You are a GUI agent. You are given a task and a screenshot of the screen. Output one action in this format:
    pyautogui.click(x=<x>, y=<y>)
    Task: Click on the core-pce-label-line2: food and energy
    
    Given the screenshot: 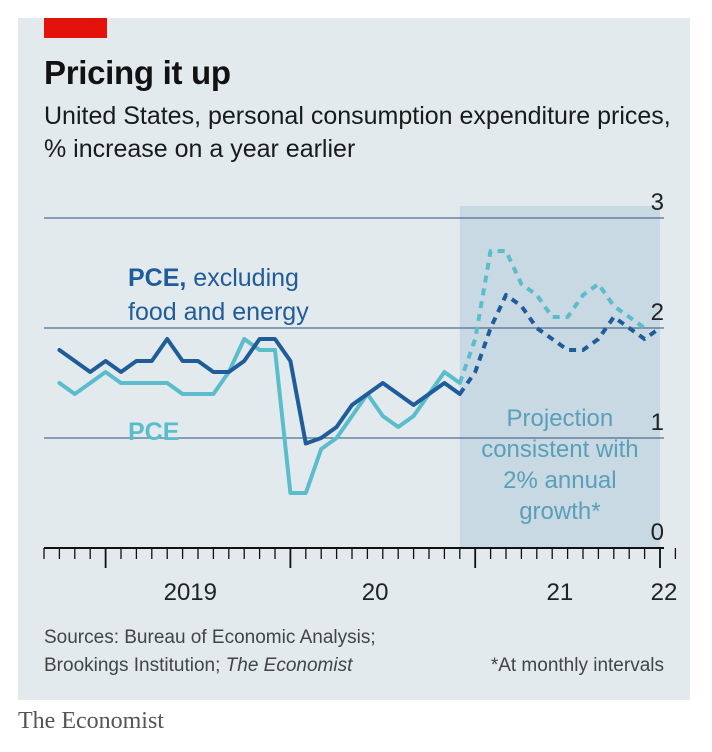 What is the action you would take?
    pyautogui.click(x=218, y=312)
    